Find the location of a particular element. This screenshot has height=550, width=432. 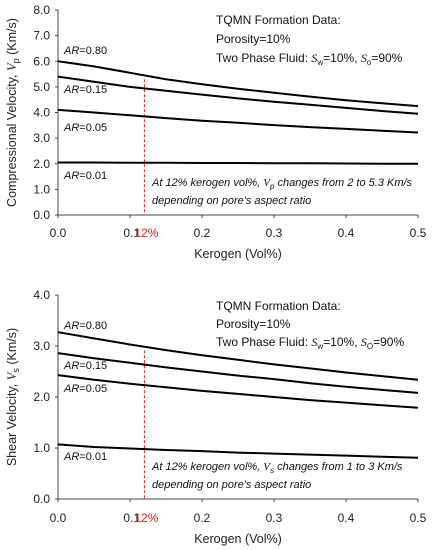

note-suffix: changes from 1 to 3 Km/s is located at coordinates (338, 467).